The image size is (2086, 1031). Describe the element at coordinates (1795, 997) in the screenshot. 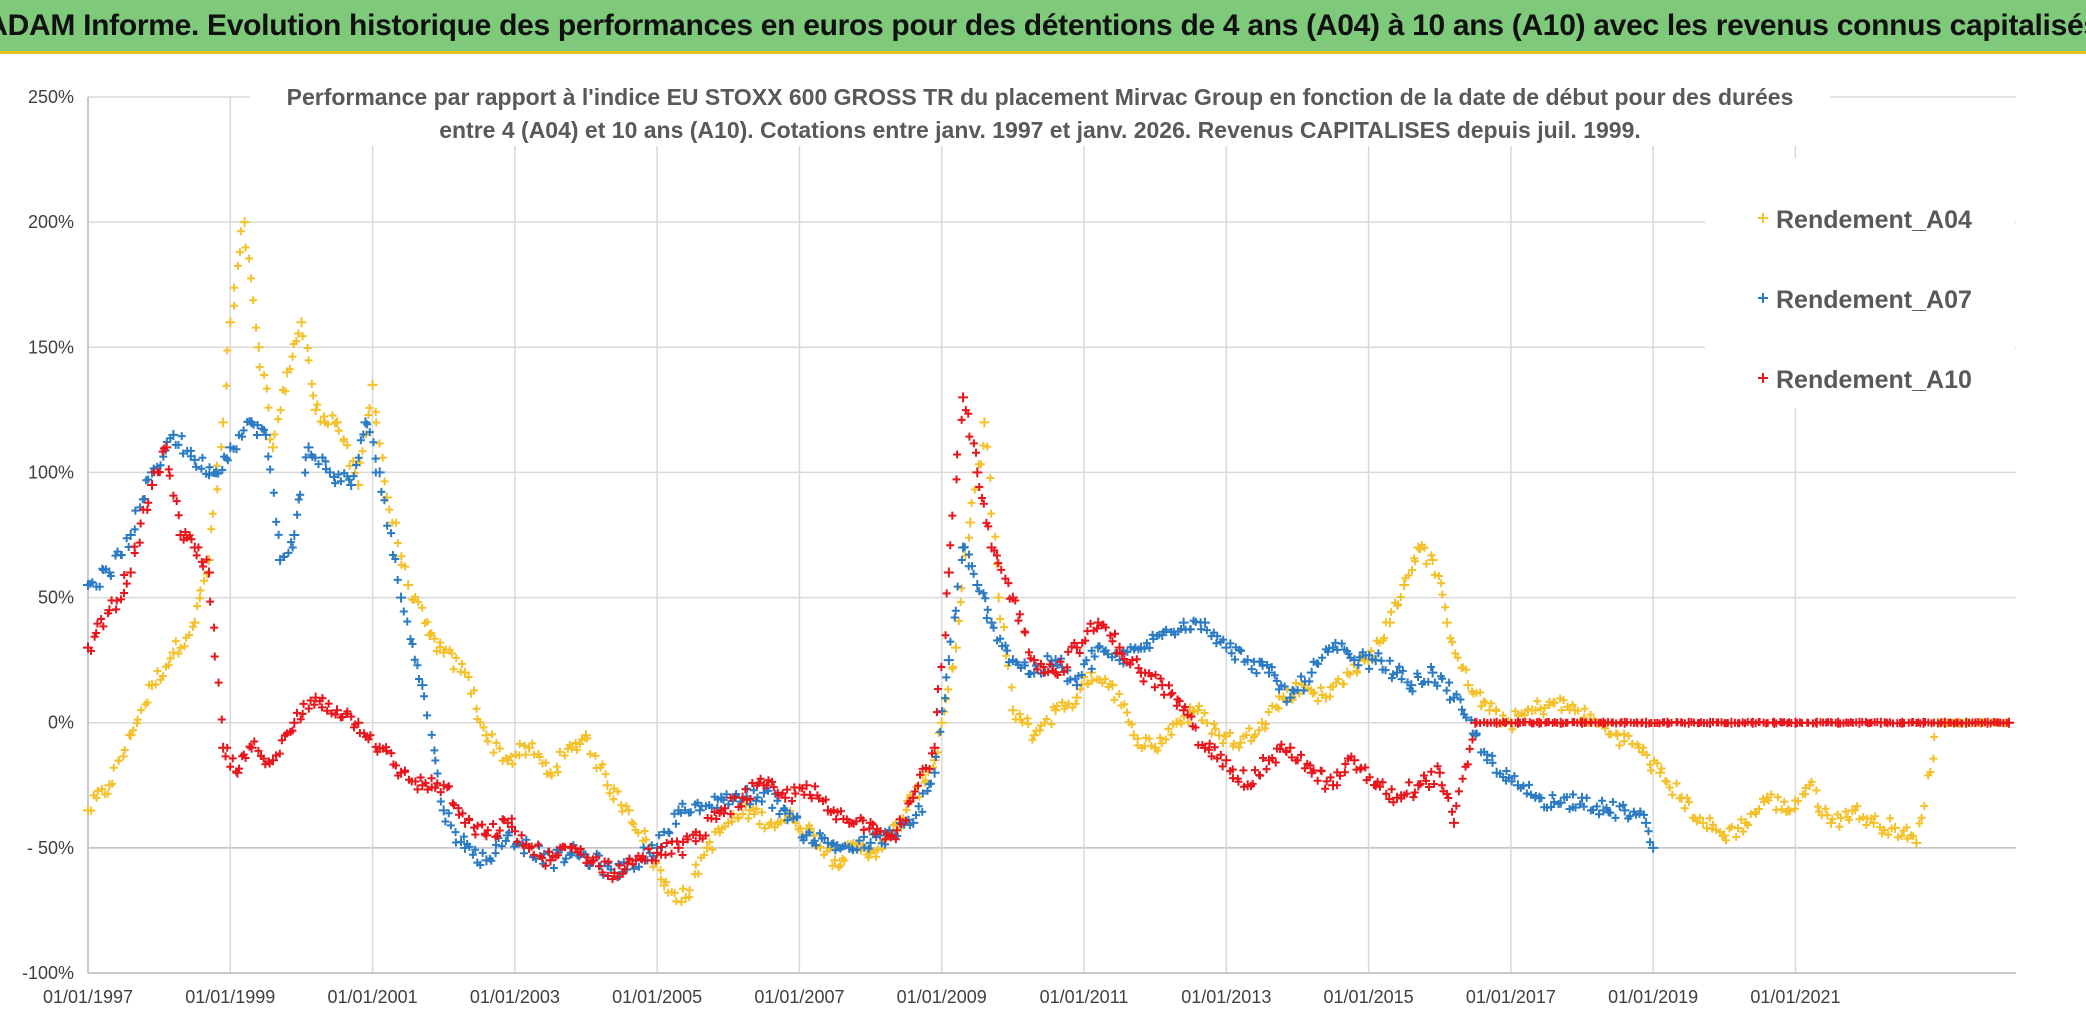

I see `x-tick-label: 01/01/2021` at that location.